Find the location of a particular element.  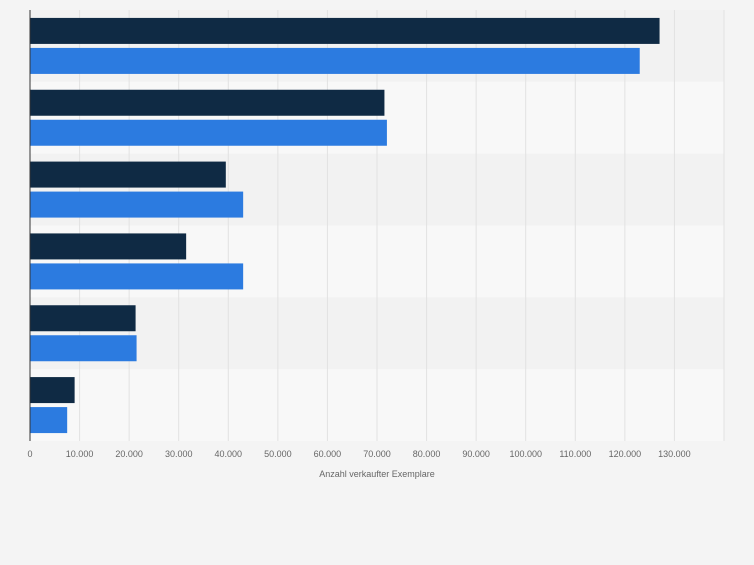

x-tick-label: 60.000 is located at coordinates (328, 454).